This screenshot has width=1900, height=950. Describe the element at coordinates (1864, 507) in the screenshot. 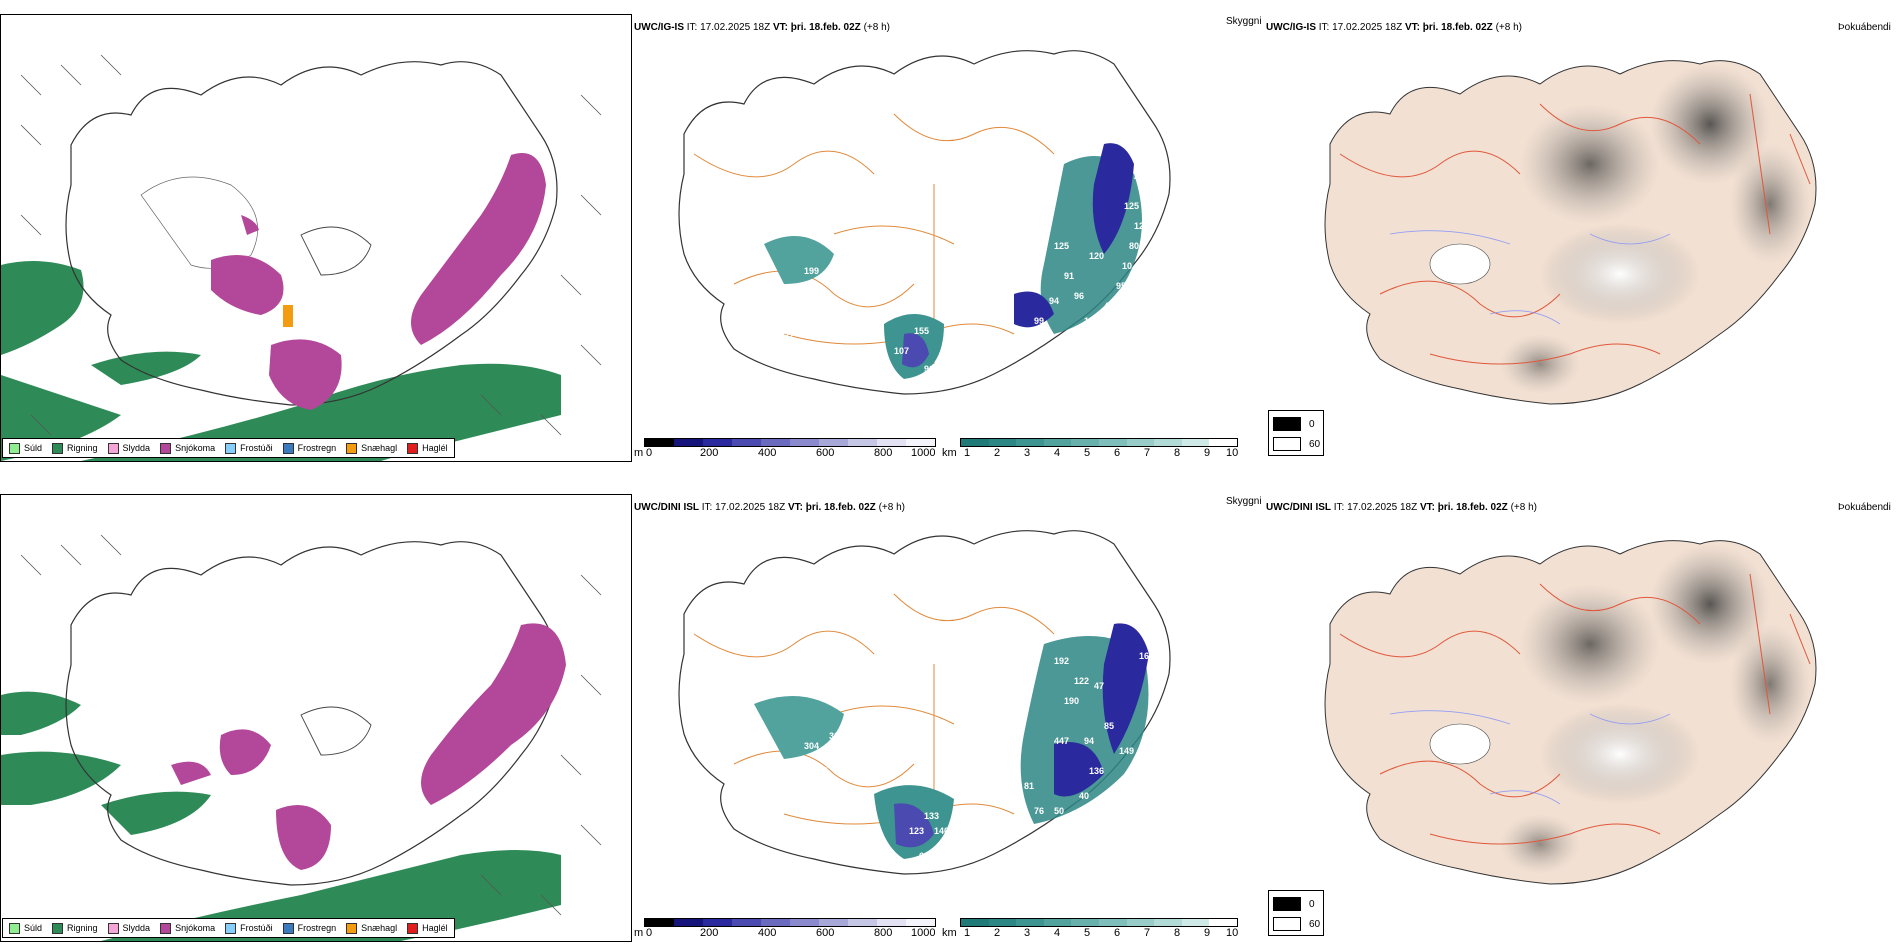

I see `fog-title: Þokuábendi` at that location.